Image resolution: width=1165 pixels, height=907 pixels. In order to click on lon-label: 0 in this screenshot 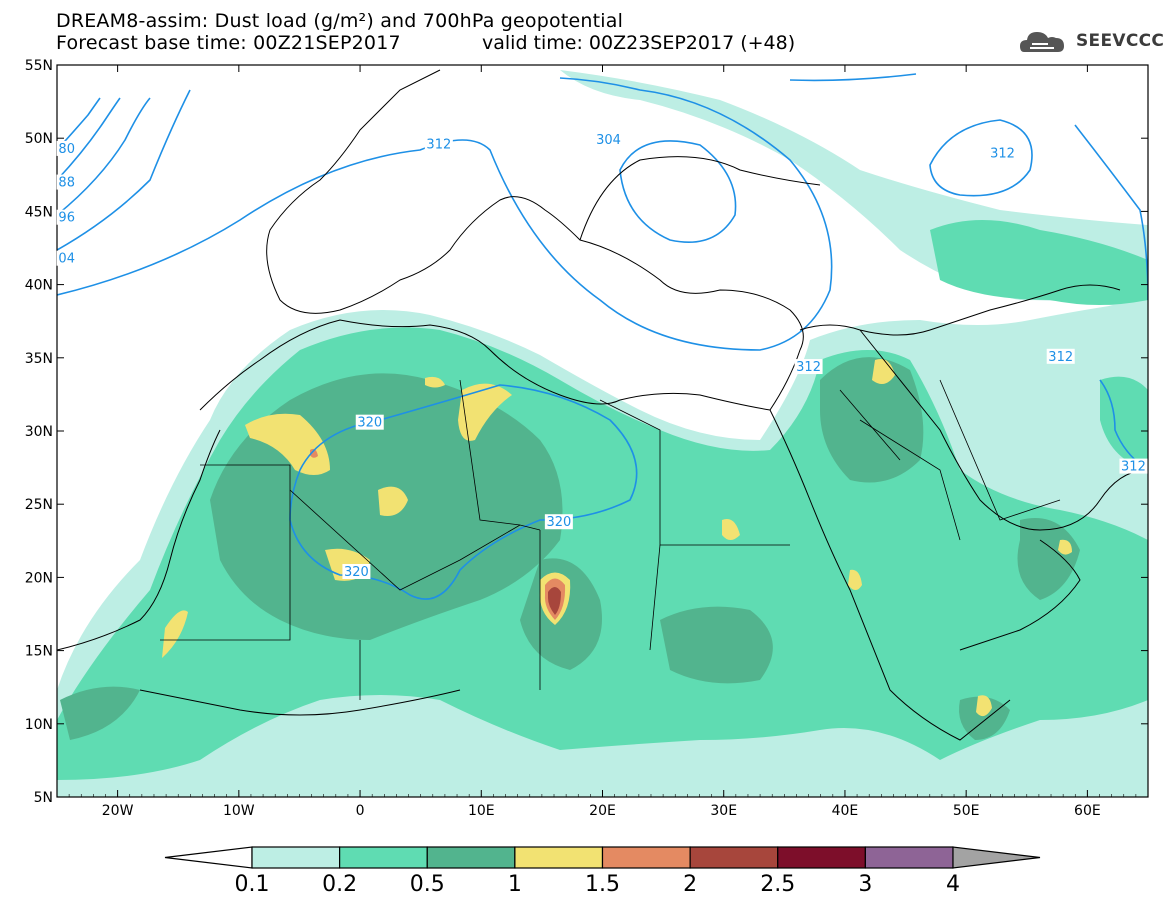, I will do `click(360, 811)`.